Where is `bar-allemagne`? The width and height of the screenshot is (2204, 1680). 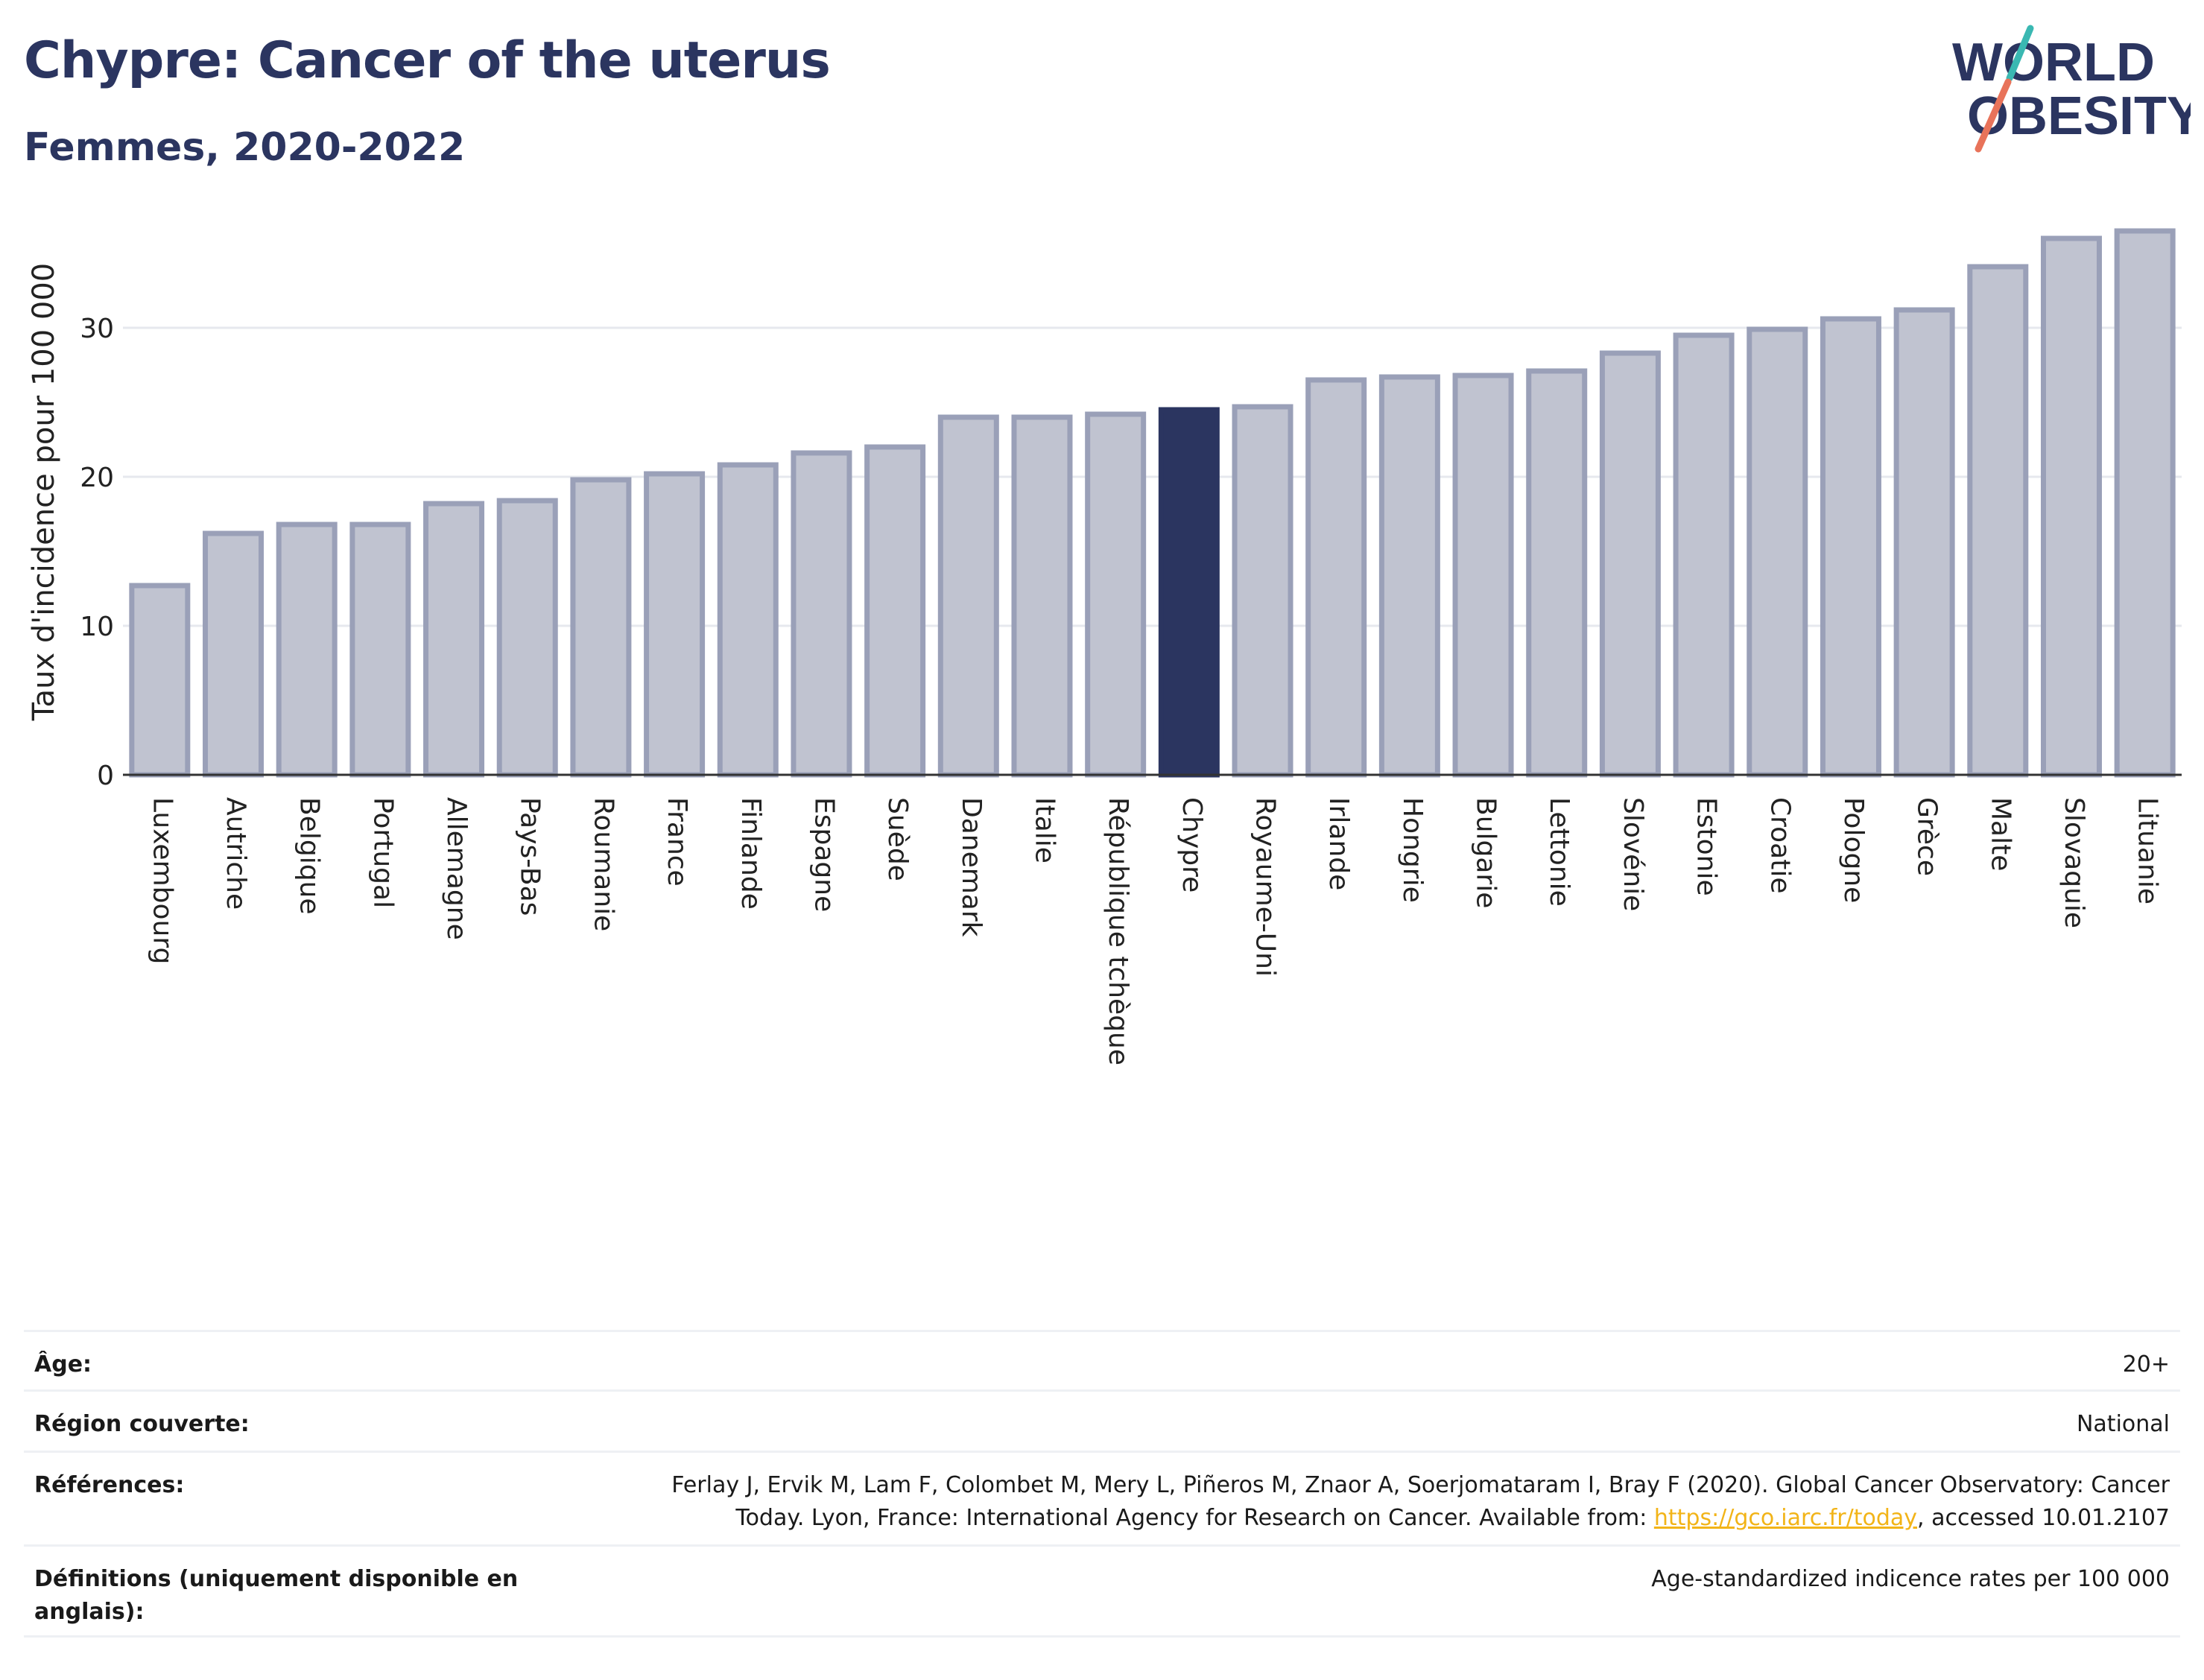 bar-allemagne is located at coordinates (454, 639).